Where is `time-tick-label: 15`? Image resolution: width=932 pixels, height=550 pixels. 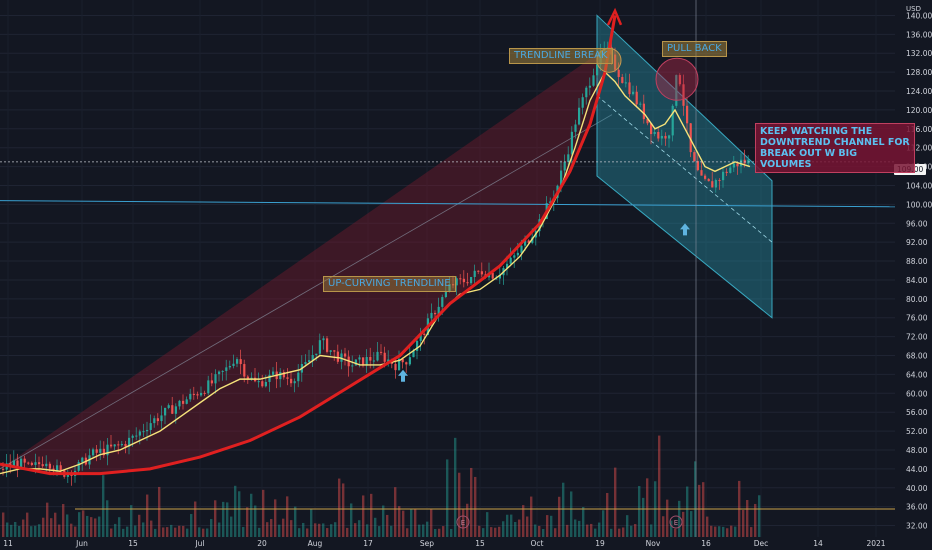 time-tick-label: 15 is located at coordinates (133, 543).